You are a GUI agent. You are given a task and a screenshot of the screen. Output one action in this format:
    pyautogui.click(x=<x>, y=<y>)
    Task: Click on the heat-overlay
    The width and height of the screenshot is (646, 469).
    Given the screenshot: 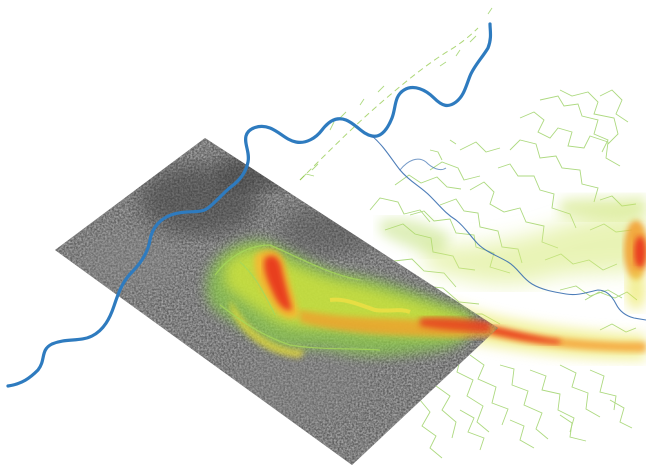 What is the action you would take?
    pyautogui.click(x=352, y=299)
    